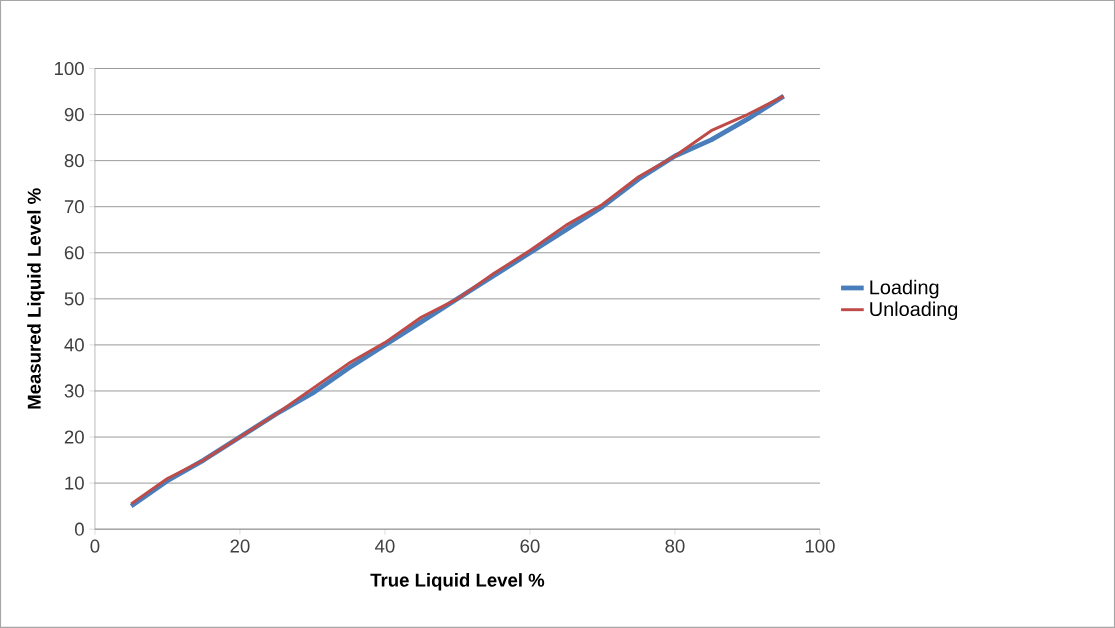  I want to click on y-axis-title: Measured Liquid Level %, so click(36, 298).